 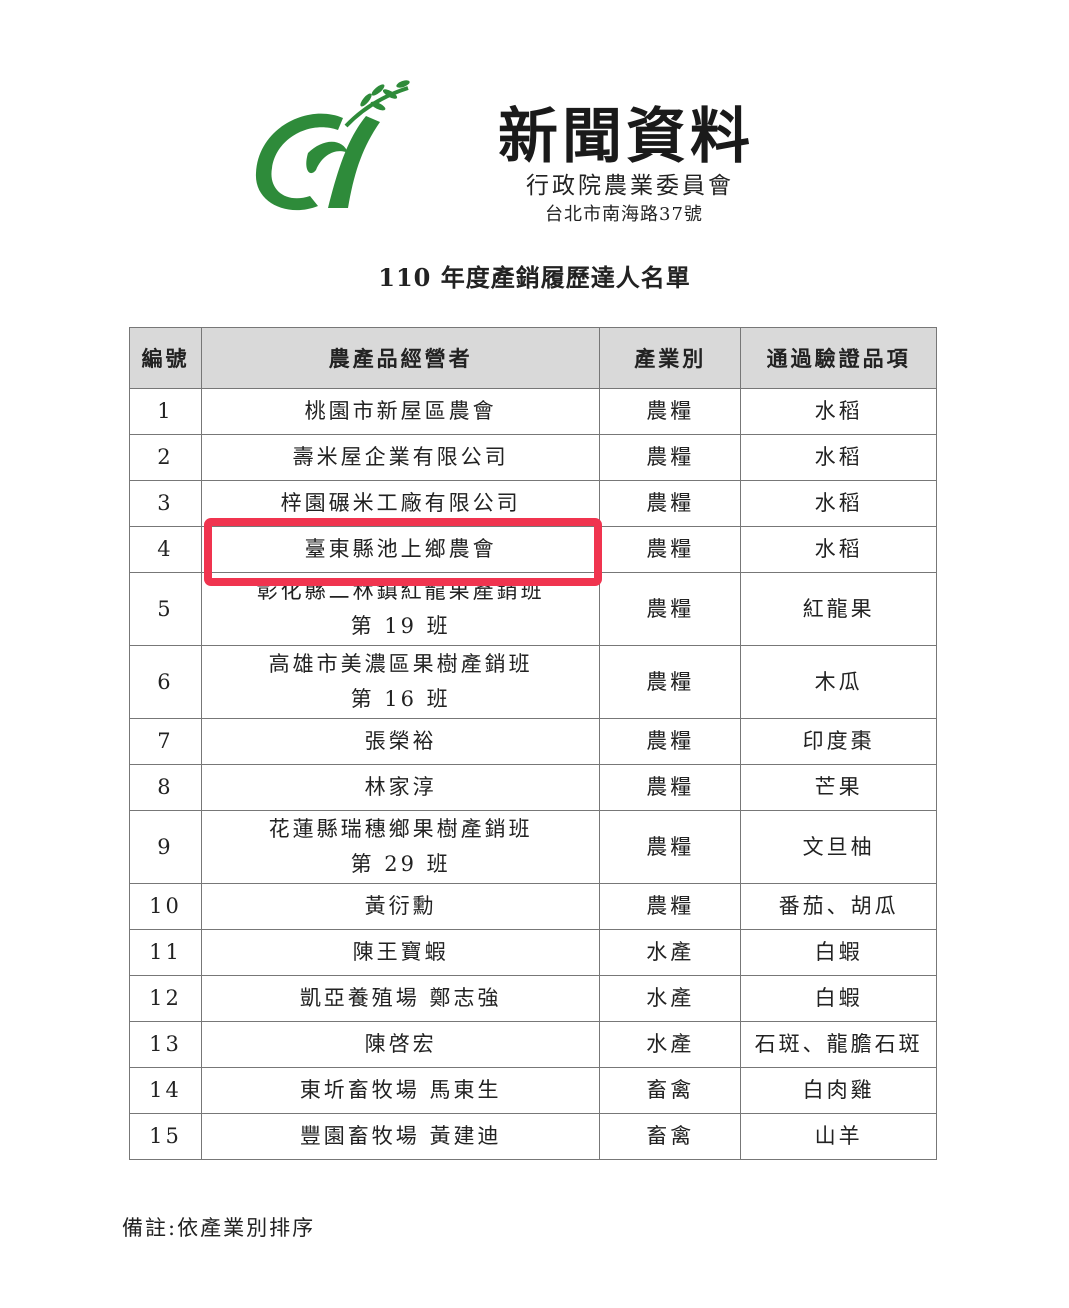 I want to click on operator-name: 壽米屋企業有限公司, so click(x=400, y=457).